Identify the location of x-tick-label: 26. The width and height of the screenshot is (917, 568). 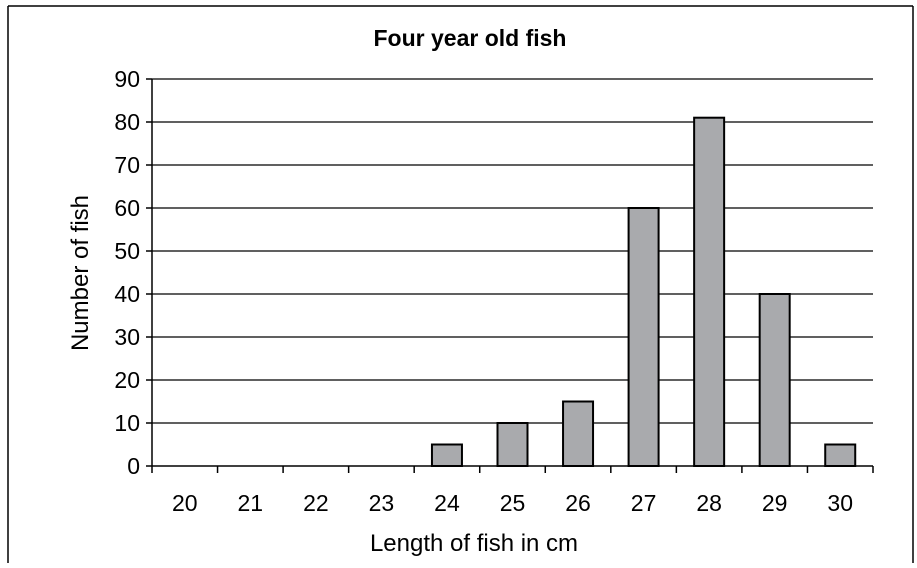
(578, 503).